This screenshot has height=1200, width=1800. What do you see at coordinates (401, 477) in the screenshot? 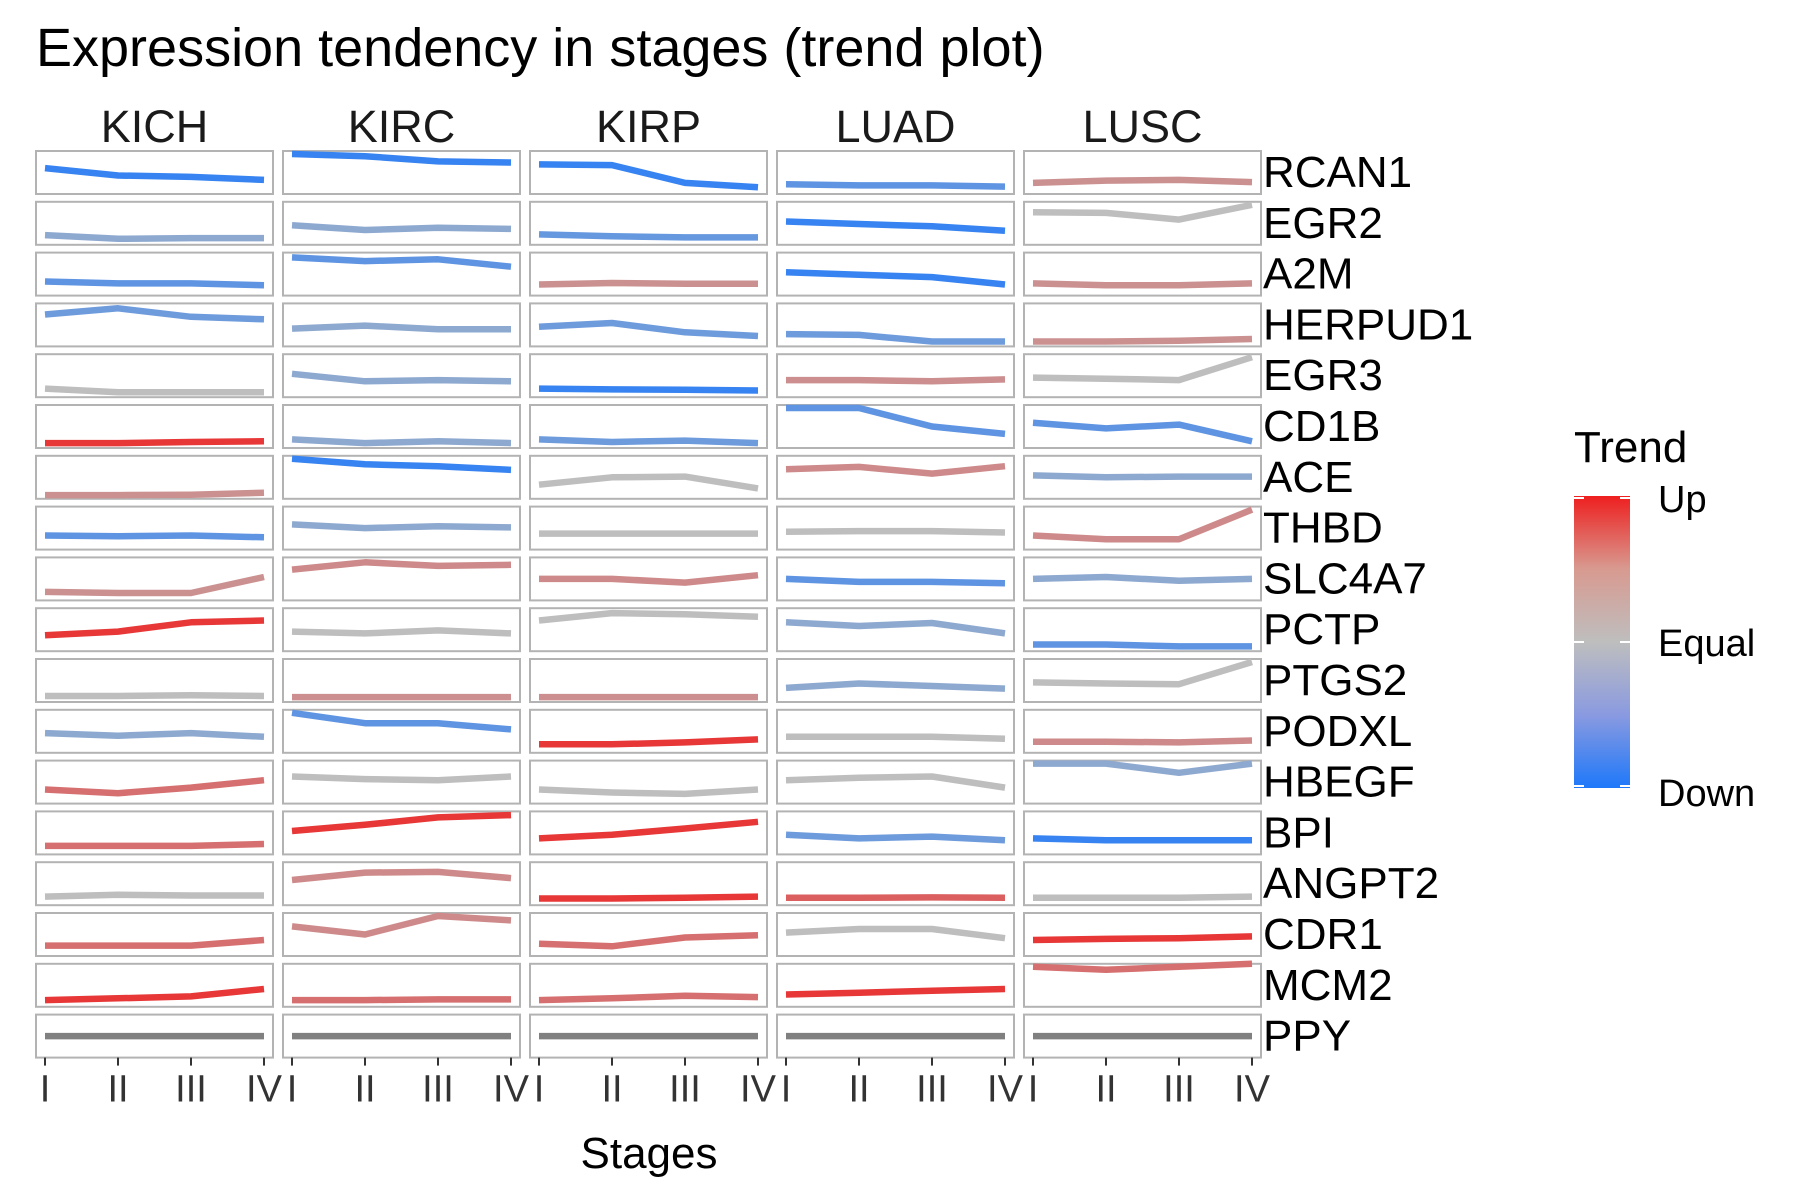
I see `panel-ace-kirc` at bounding box center [401, 477].